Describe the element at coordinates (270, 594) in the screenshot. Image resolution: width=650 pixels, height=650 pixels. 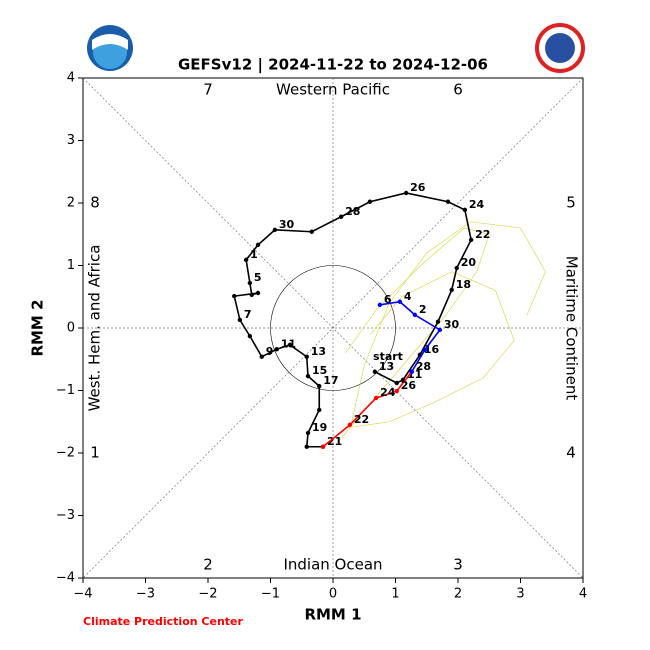
I see `x-tick-label: −1` at that location.